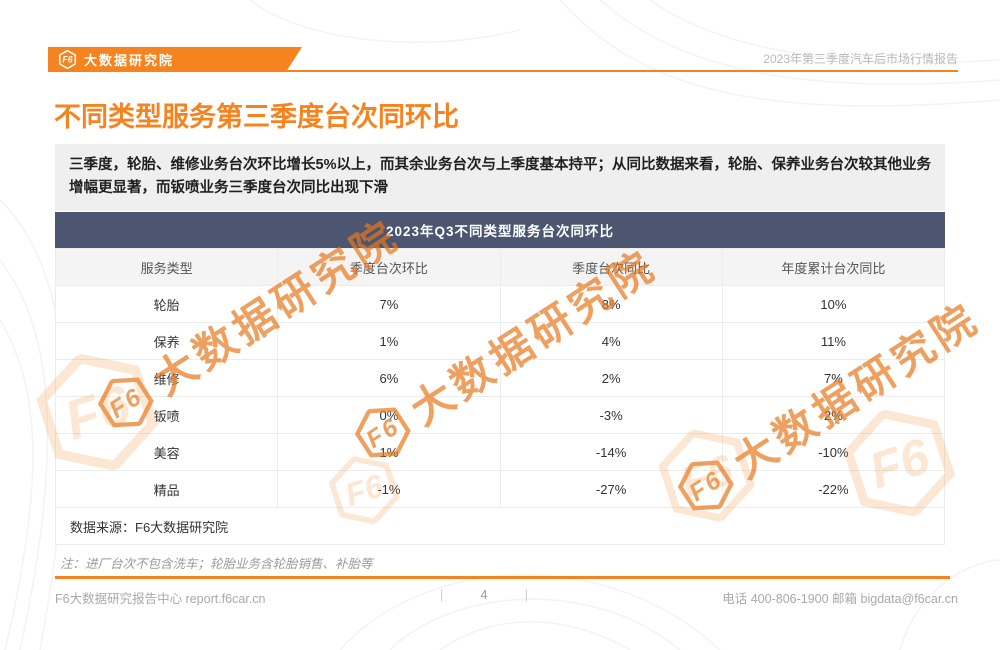 Image resolution: width=1000 pixels, height=650 pixels. I want to click on svg-text: F6, so click(67, 60).